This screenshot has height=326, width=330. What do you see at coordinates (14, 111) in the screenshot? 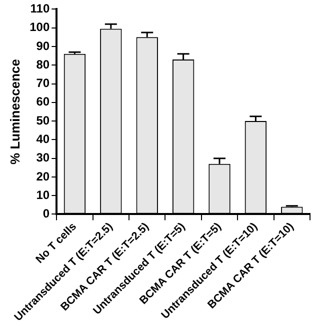
I see `y-axis-title: % Luminescence` at bounding box center [14, 111].